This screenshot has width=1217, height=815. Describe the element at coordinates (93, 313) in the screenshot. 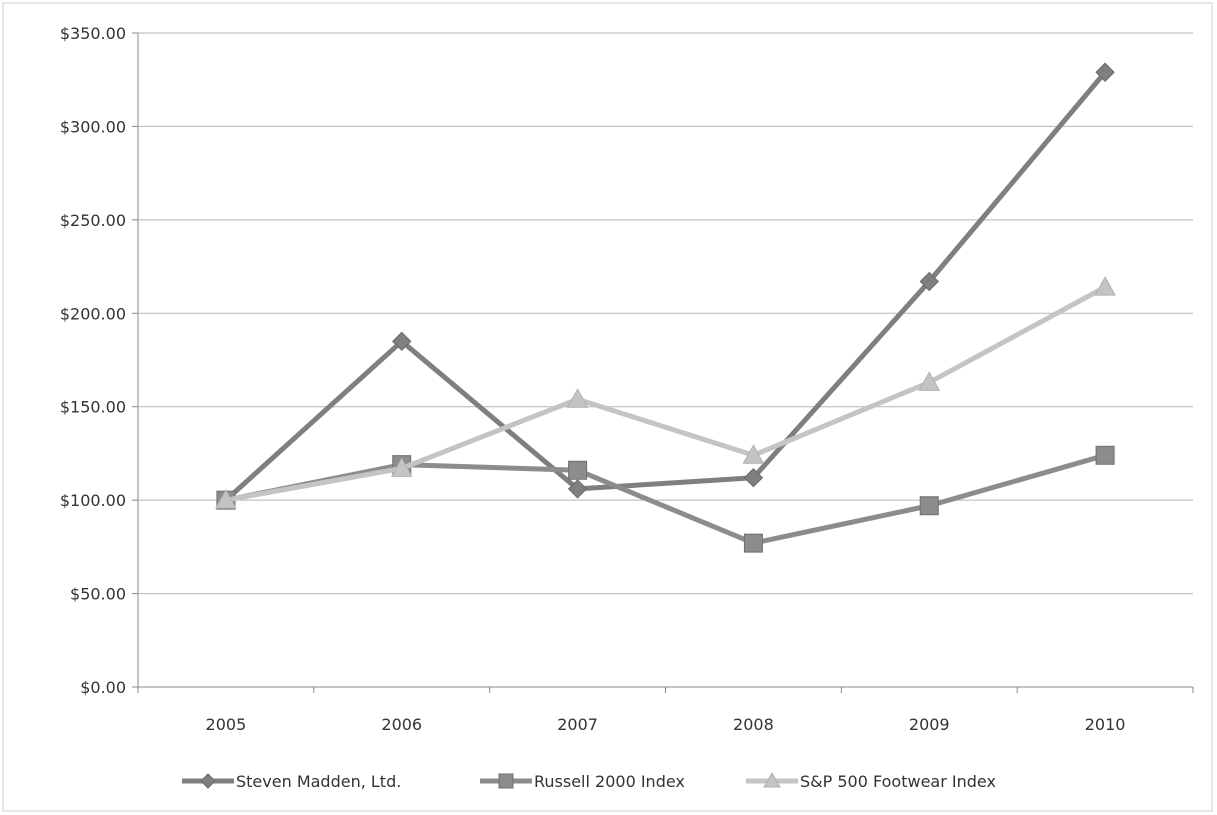

I see `y-tick-label: $200.00` at that location.